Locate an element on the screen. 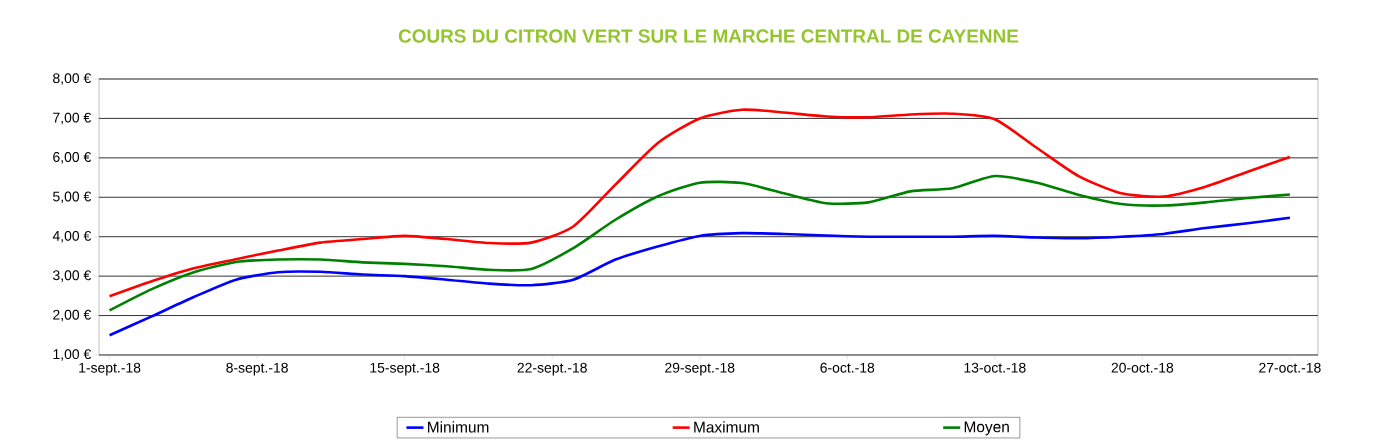 The height and width of the screenshot is (448, 1374). legend-label: Minimum is located at coordinates (458, 427).